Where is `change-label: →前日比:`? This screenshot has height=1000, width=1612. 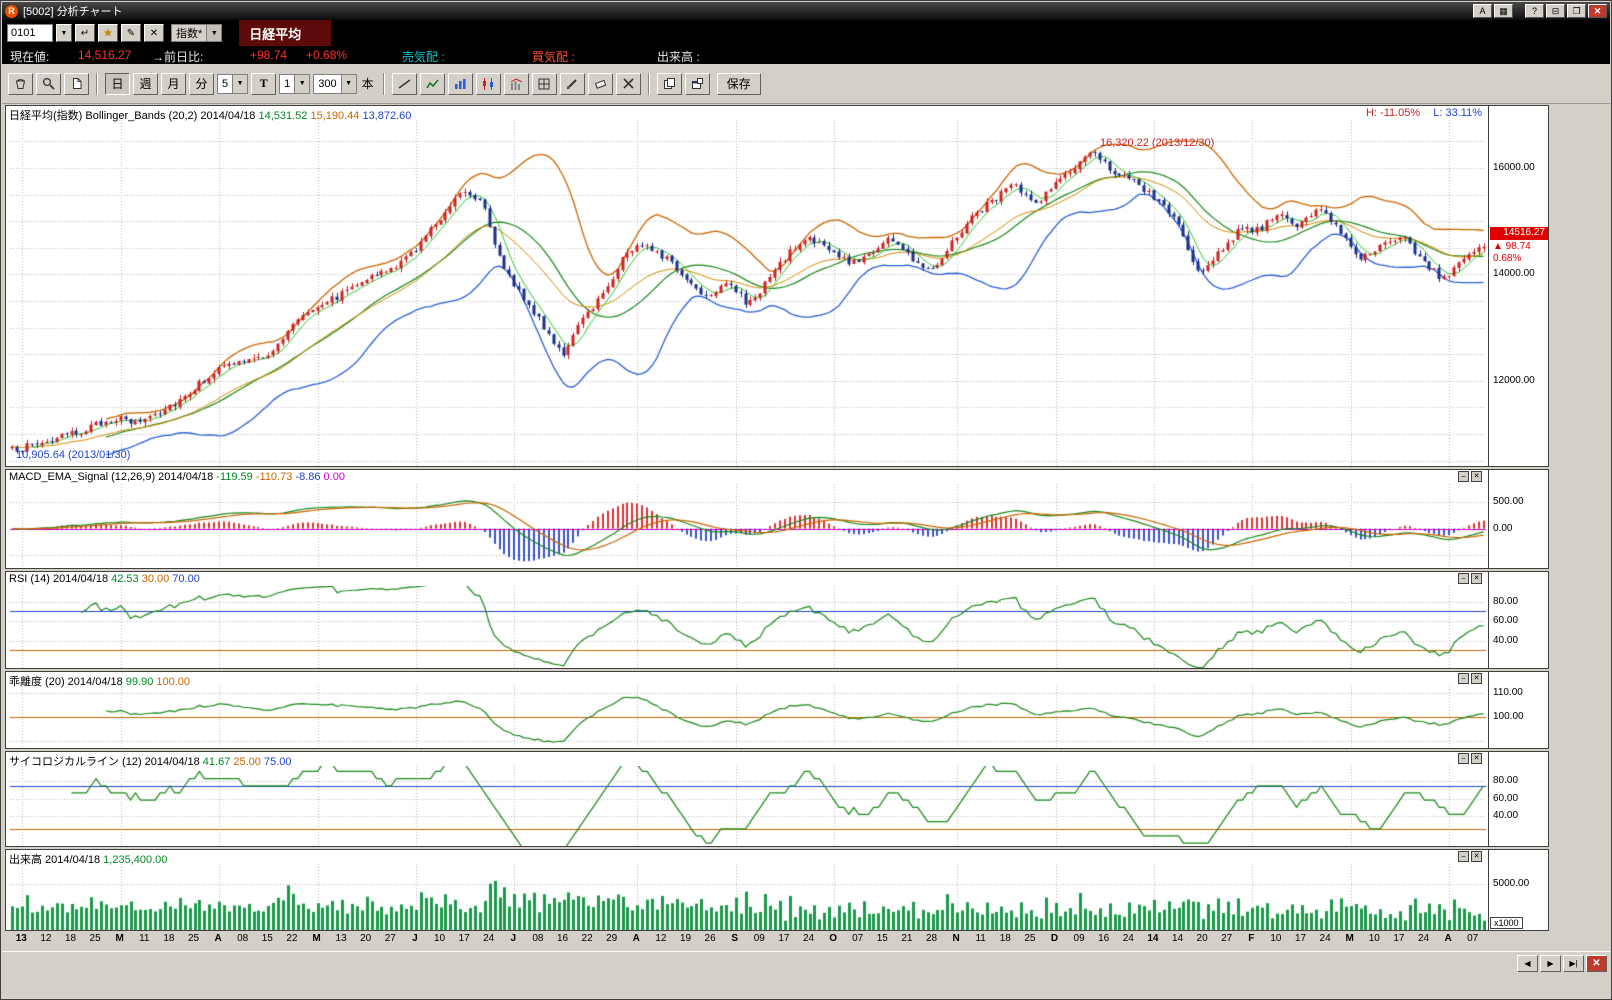
change-label: →前日比: is located at coordinates (178, 57).